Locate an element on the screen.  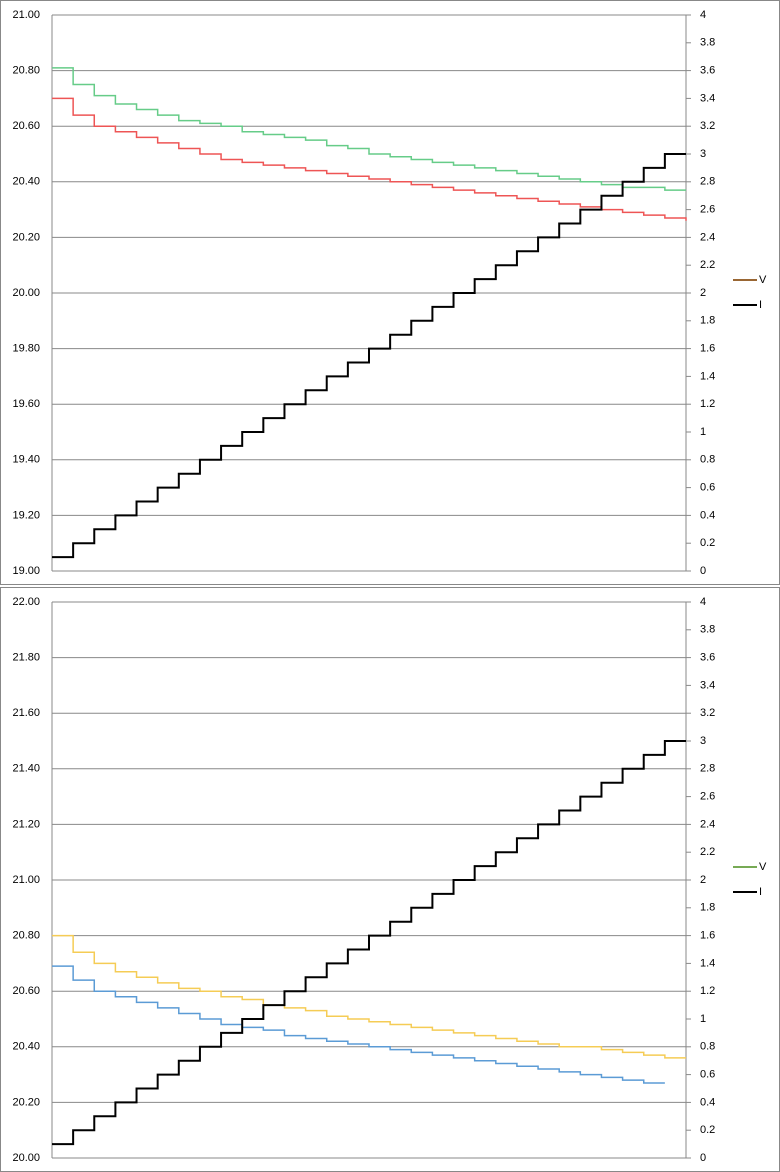
y-tick-label: 21.40 is located at coordinates (26, 769).